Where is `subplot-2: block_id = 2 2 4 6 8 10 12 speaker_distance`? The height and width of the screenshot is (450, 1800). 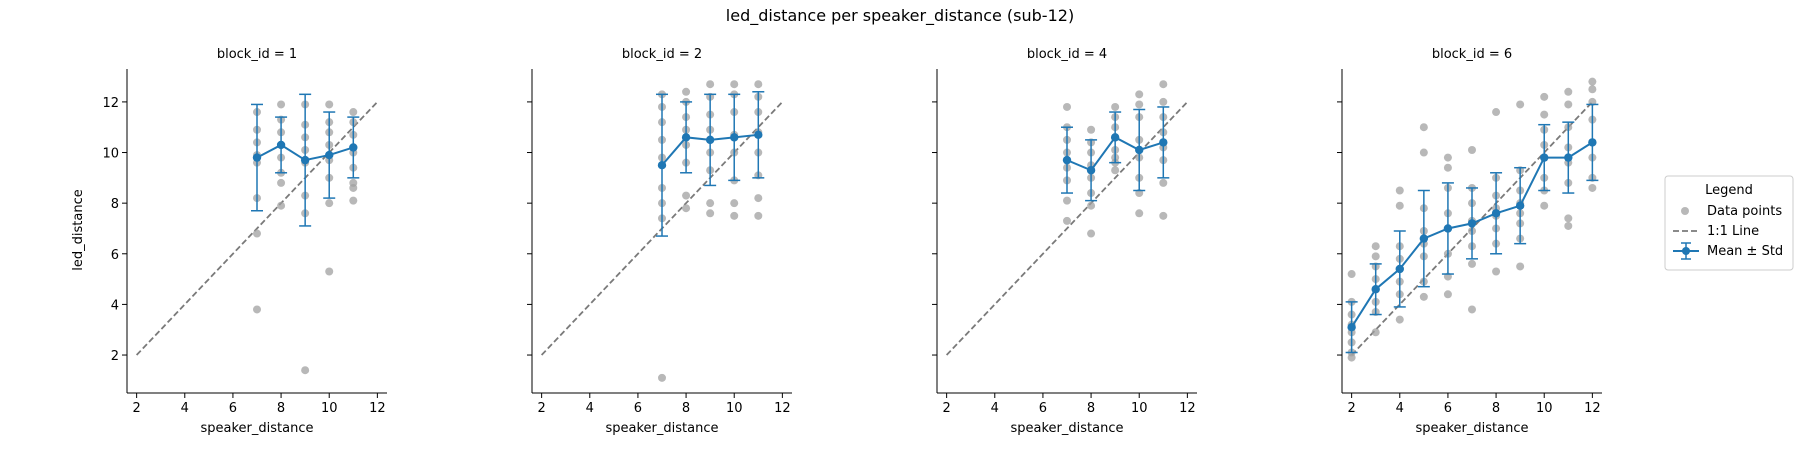 subplot-2: block_id = 2 2 4 6 8 10 12 speaker_distance is located at coordinates (659, 241).